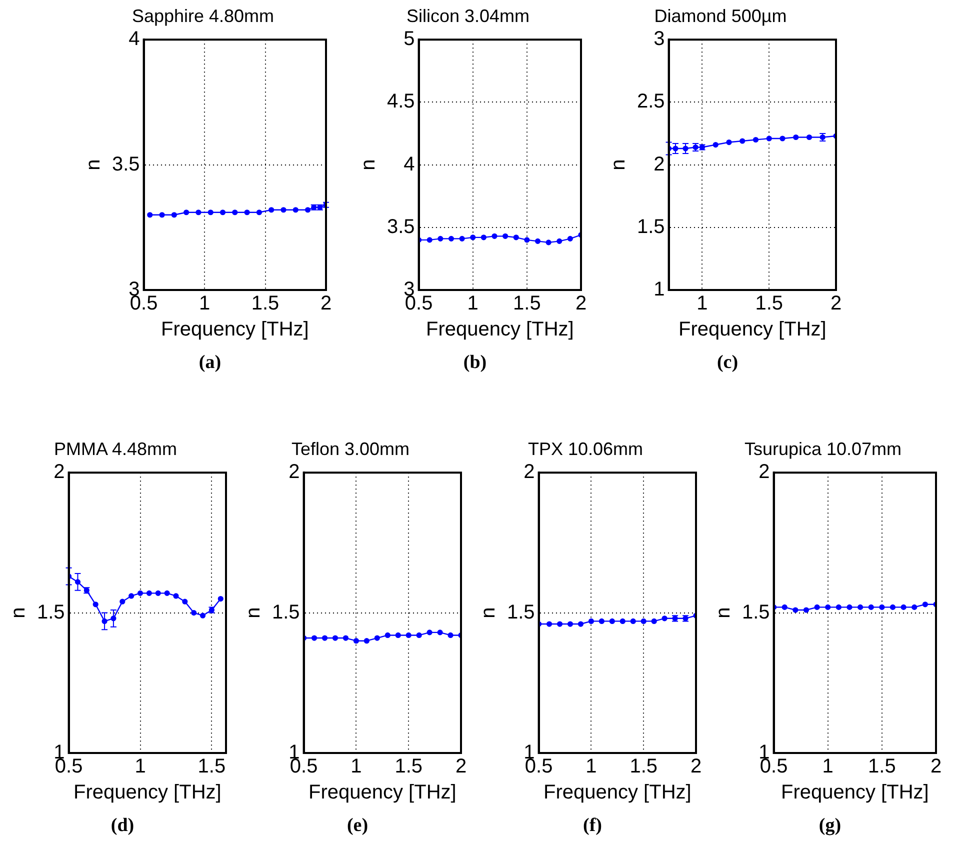  Describe the element at coordinates (123, 826) in the screenshot. I see `text: (d)` at that location.